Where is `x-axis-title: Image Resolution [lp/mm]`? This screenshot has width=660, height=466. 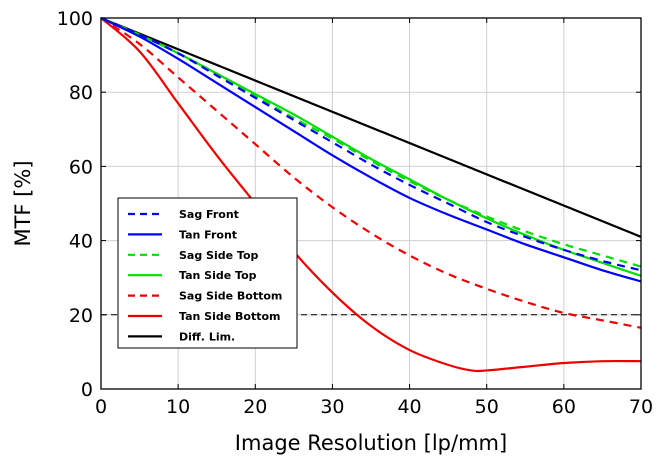 x-axis-title: Image Resolution [lp/mm] is located at coordinates (371, 443).